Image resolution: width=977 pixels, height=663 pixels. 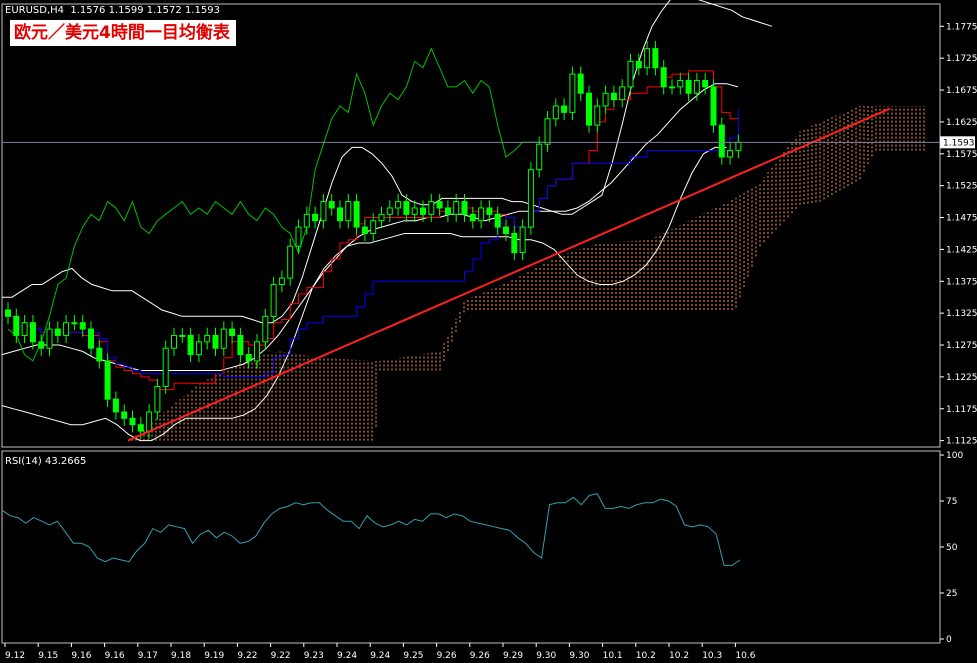 I want to click on x-tick-label: 9.29, so click(x=513, y=656).